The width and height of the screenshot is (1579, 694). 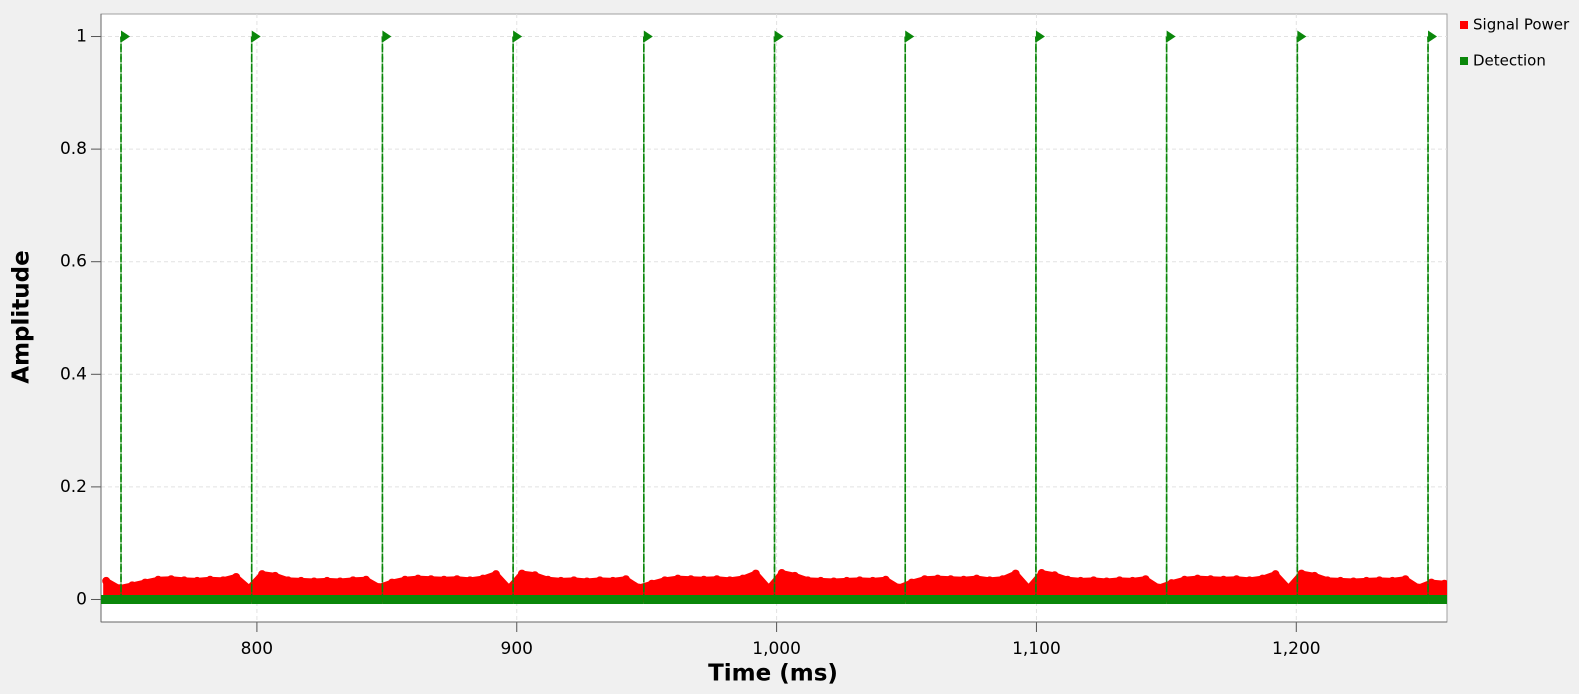 I want to click on legend-label: Detection, so click(x=1509, y=61).